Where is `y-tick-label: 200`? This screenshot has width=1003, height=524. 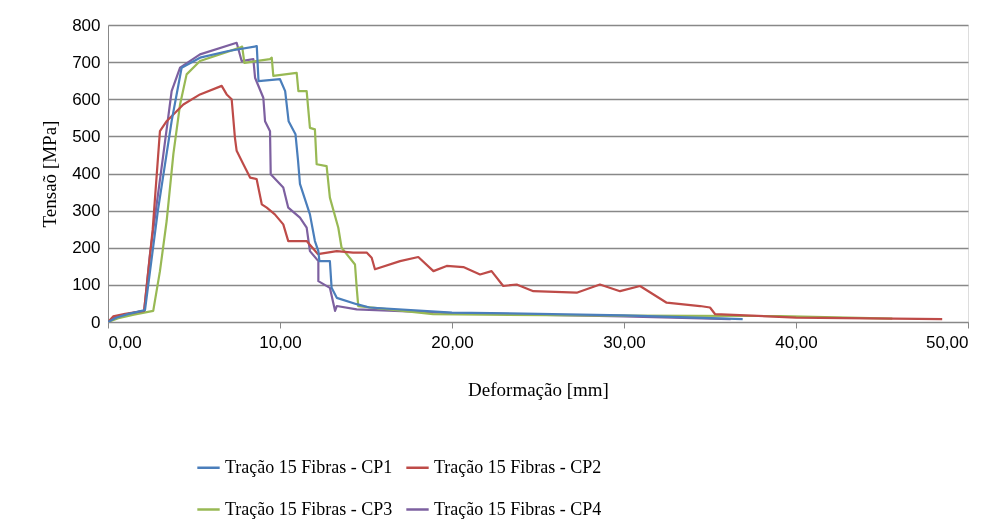
y-tick-label: 200 is located at coordinates (86, 248).